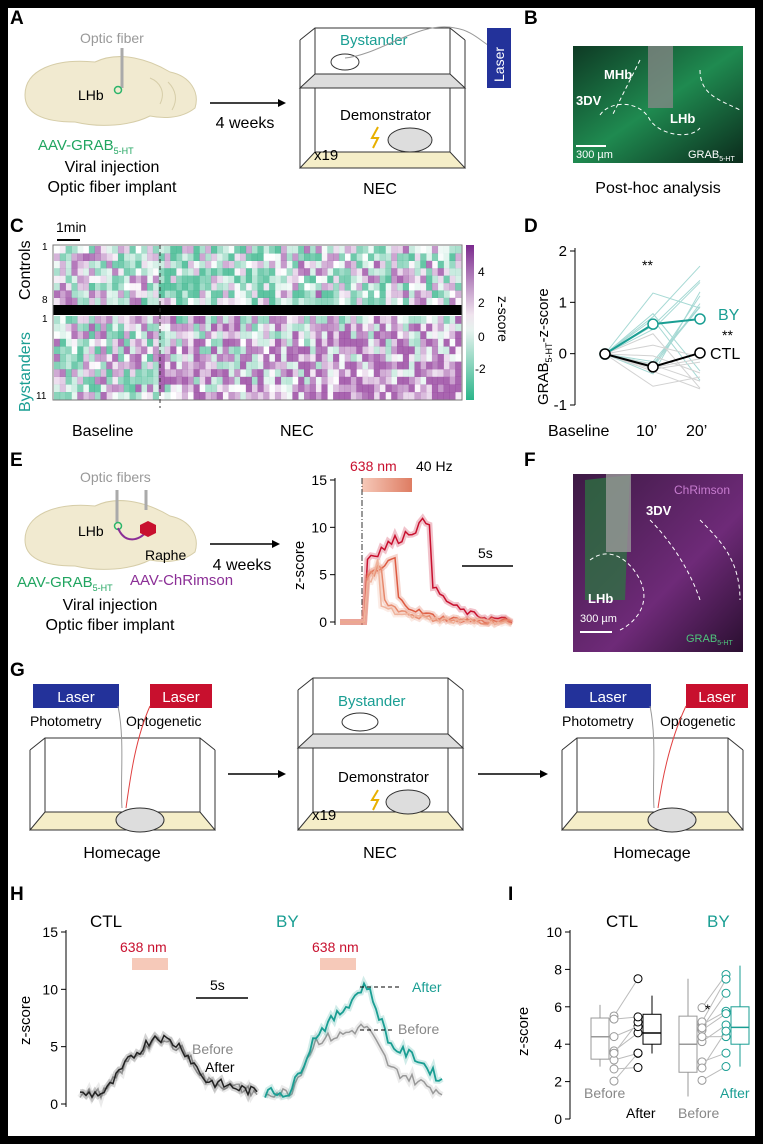 This screenshot has width=763, height=1144. I want to click on svg-text: After, so click(641, 1113).